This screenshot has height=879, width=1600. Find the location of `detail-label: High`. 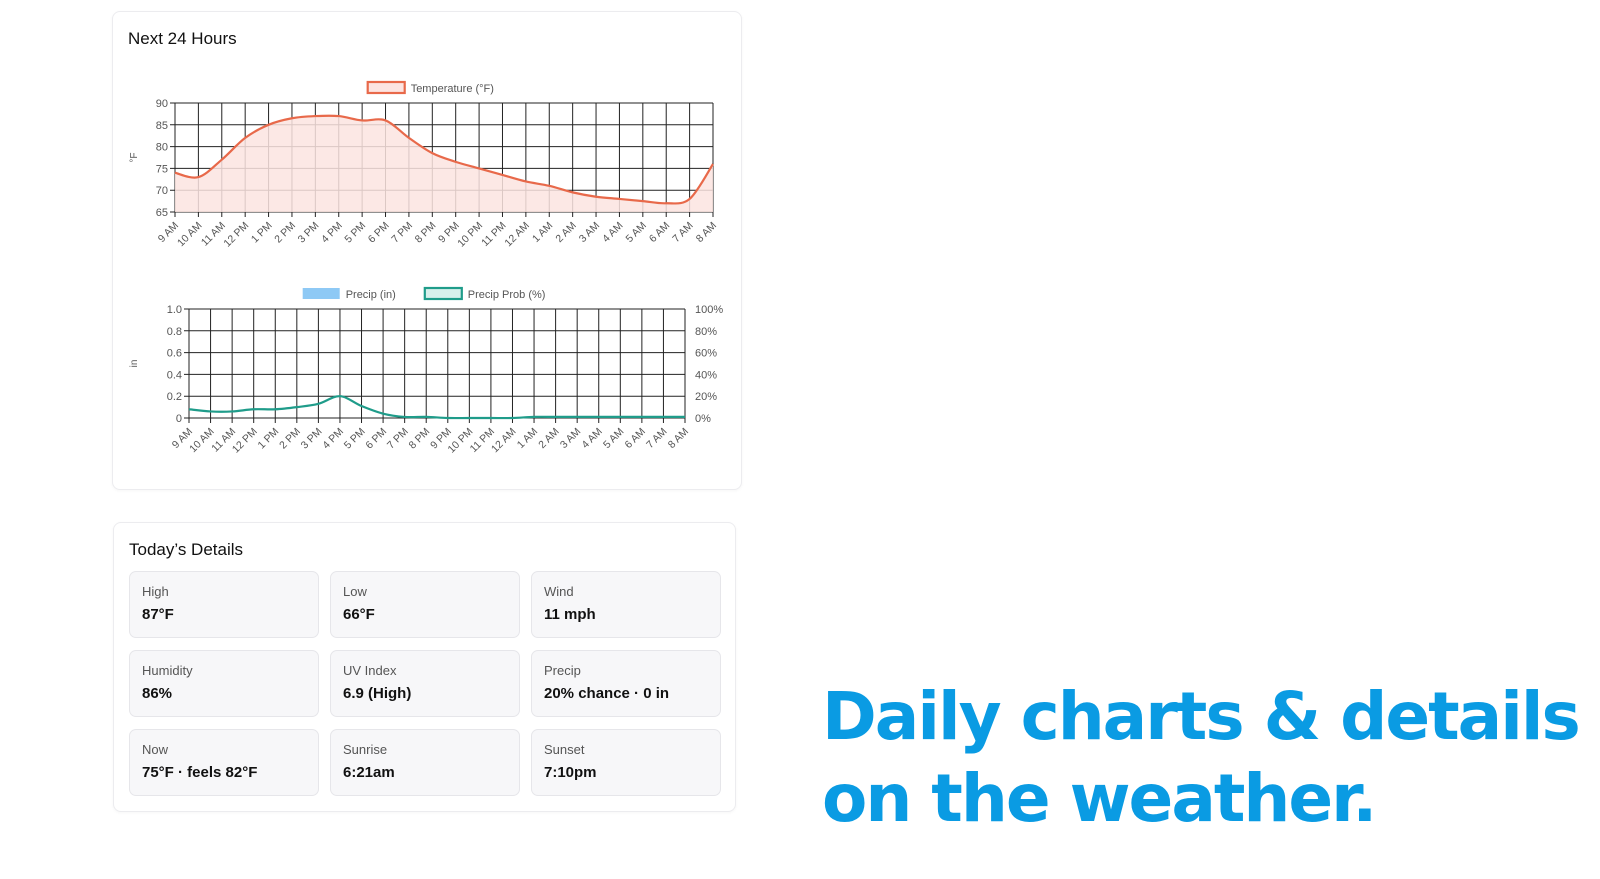

detail-label: High is located at coordinates (155, 591).